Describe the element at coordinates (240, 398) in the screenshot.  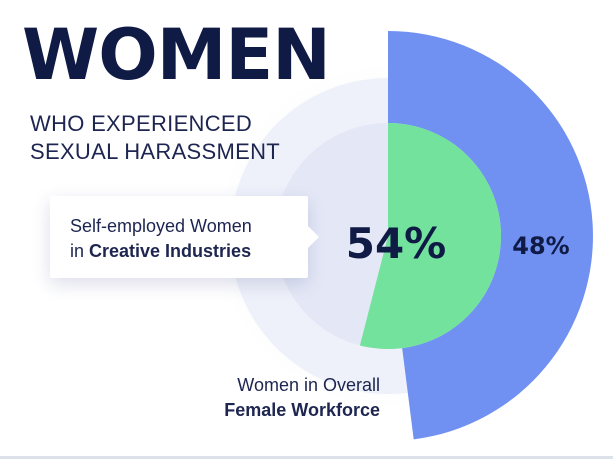
I see `workforce-label: Women in Overall Female Workforce` at that location.